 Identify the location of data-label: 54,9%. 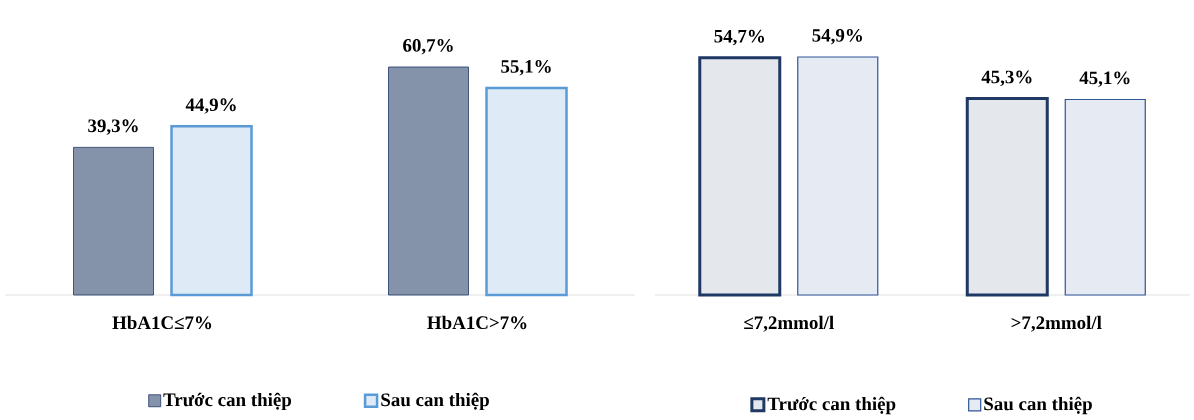
(837, 36).